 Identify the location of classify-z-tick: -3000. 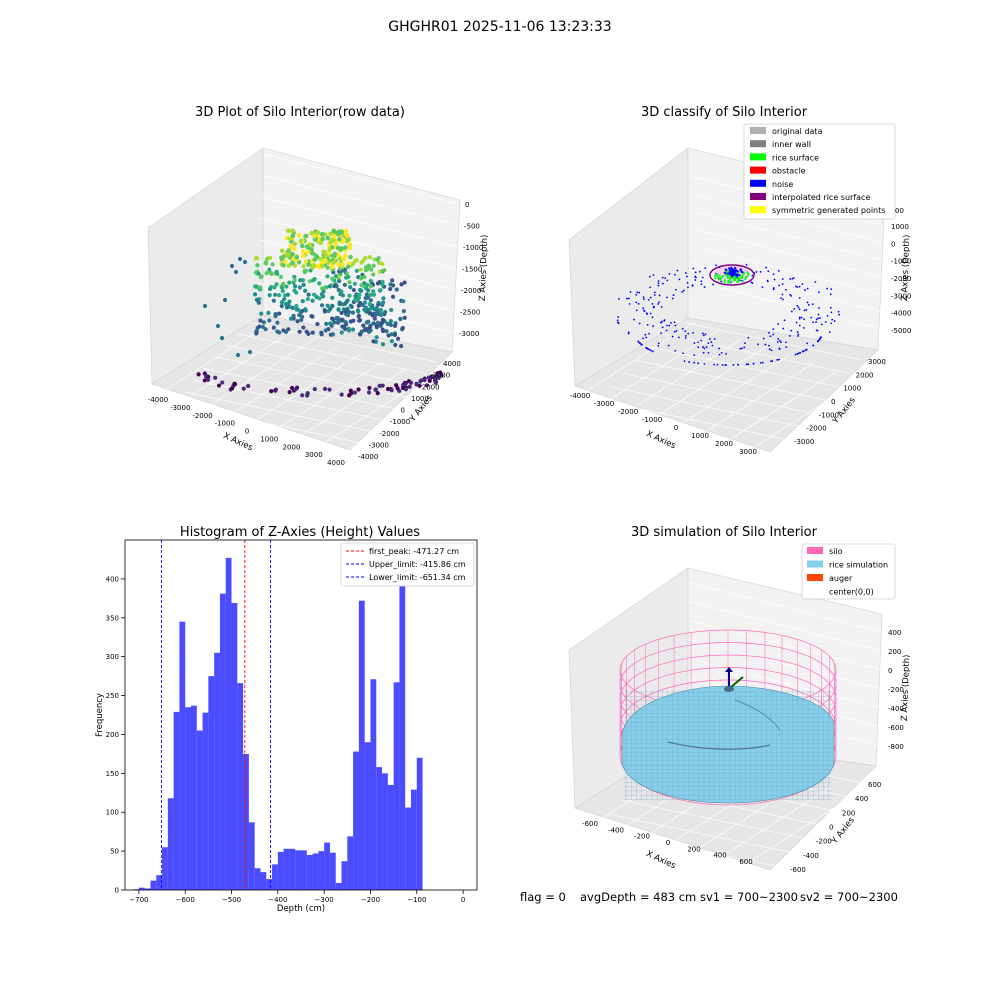
(901, 296).